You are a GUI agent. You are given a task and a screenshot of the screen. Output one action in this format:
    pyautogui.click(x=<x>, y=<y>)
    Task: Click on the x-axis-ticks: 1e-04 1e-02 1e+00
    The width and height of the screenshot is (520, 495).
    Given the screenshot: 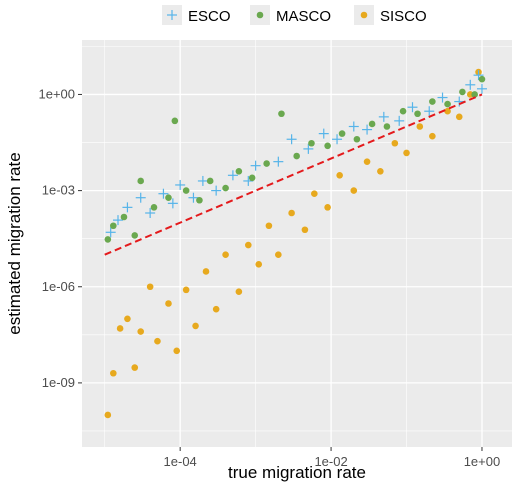 What is the action you would take?
    pyautogui.click(x=332, y=458)
    